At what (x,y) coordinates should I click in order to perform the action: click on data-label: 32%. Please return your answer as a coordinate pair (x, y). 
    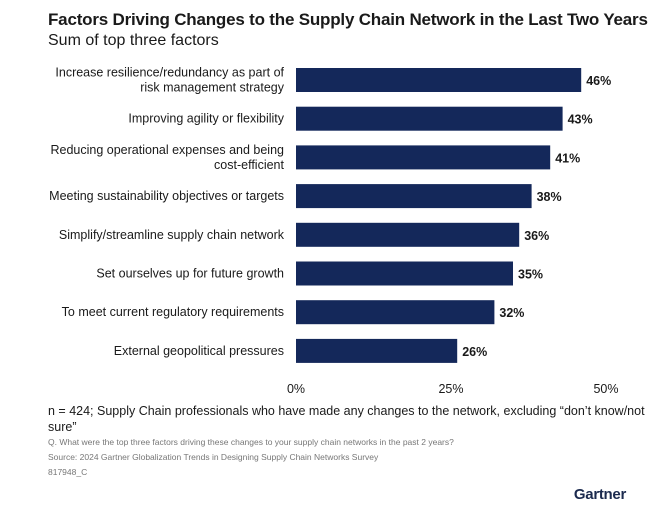
    Looking at the image, I should click on (511, 313).